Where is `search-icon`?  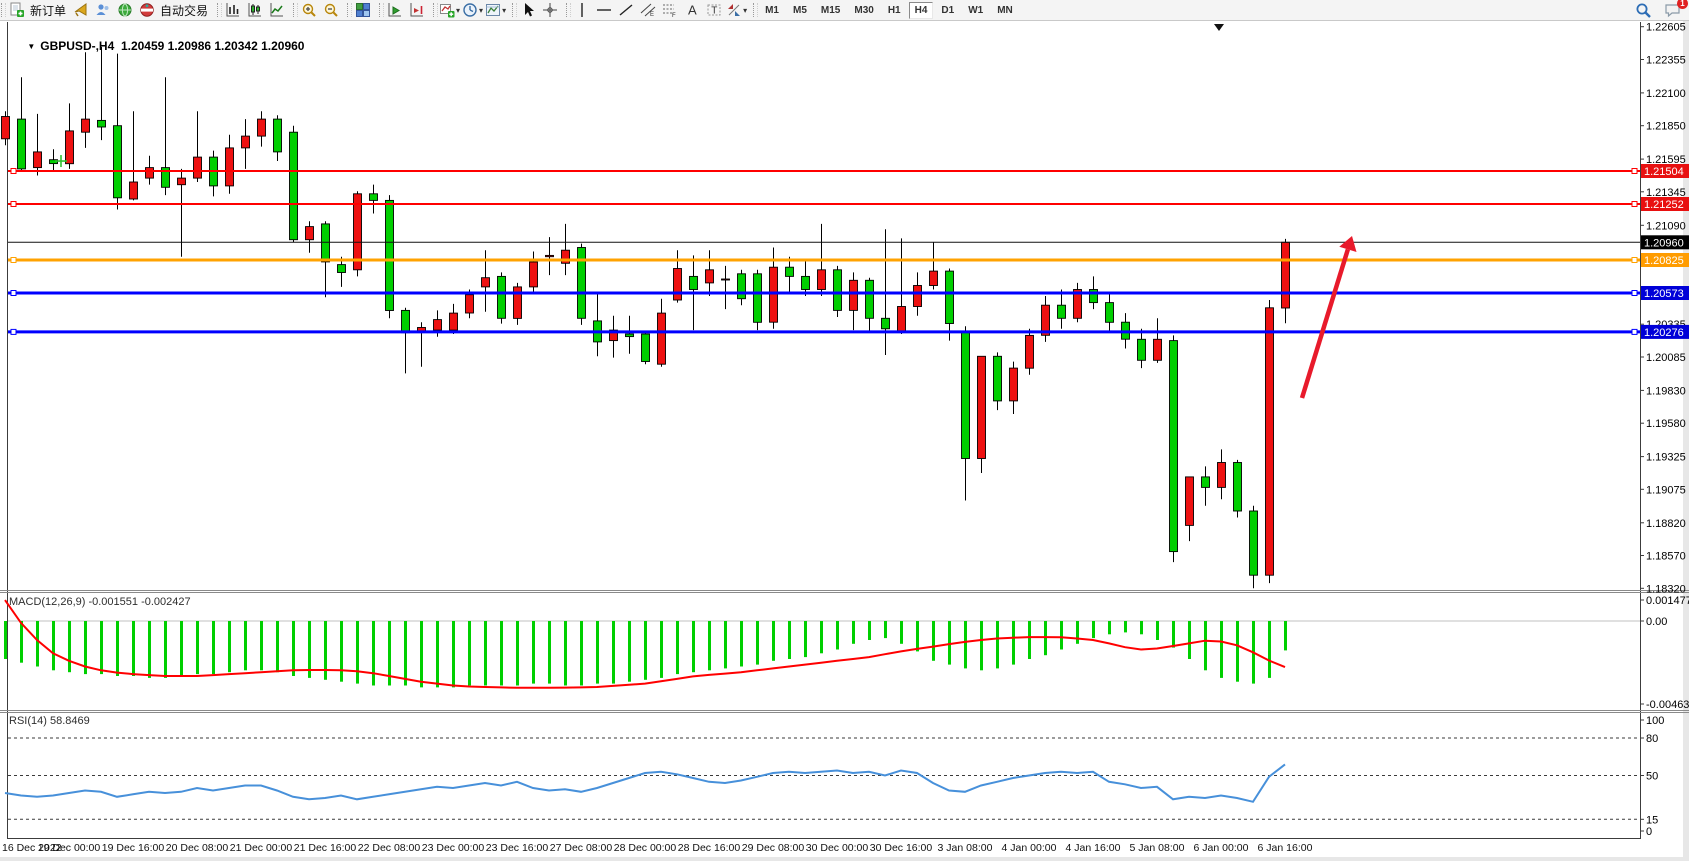
search-icon is located at coordinates (1643, 10).